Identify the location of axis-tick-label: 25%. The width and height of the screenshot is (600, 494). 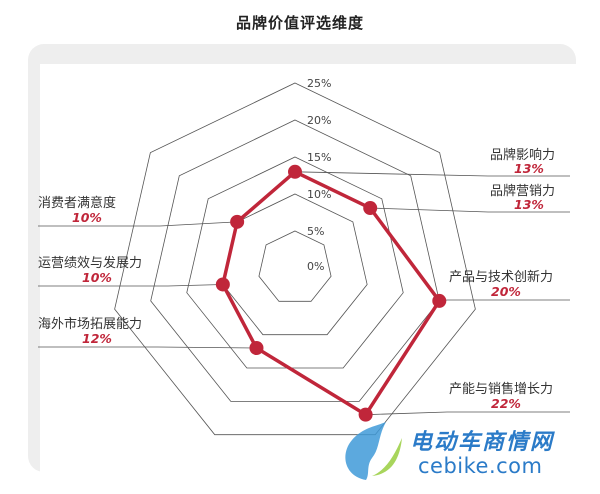
(319, 83).